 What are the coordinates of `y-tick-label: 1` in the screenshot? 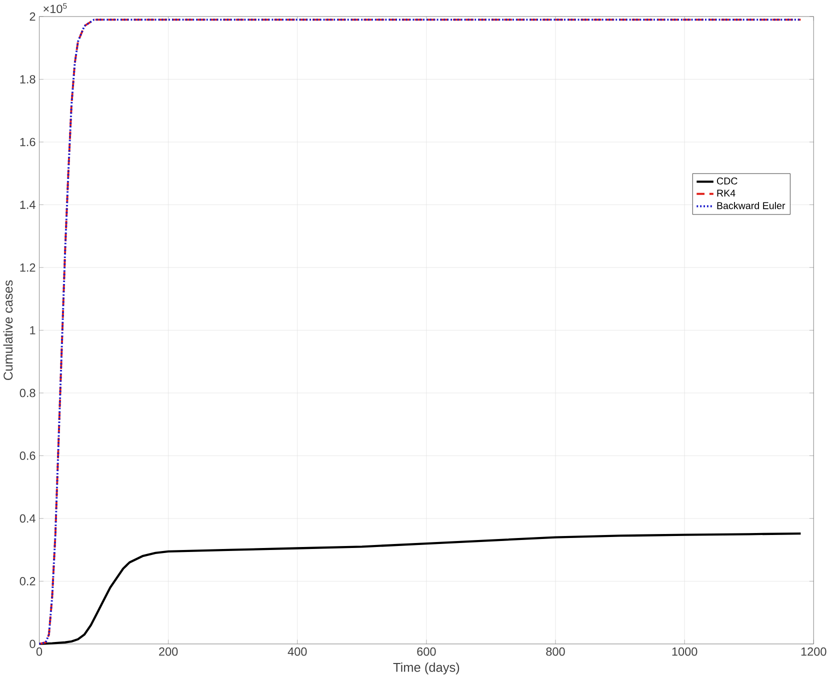 It's located at (33, 330).